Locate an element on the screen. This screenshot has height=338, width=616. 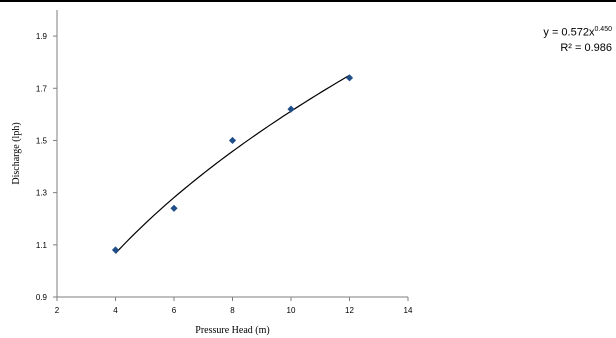
y-tick-label: 1.3 is located at coordinates (42, 193).